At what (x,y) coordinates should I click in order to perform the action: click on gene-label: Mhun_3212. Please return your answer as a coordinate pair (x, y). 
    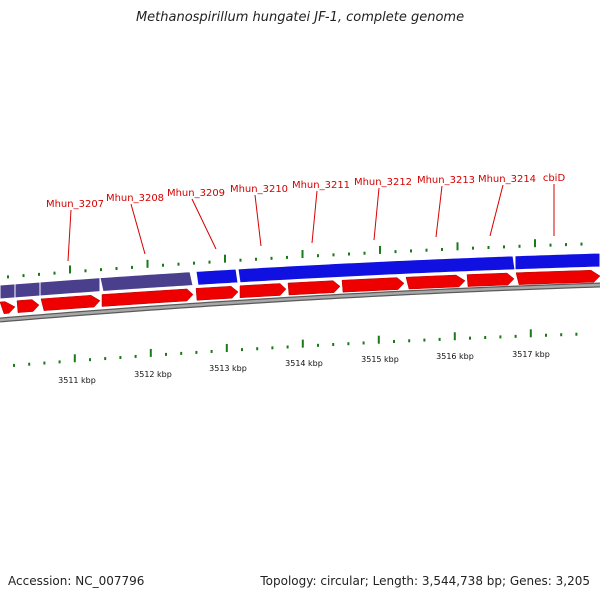
    Looking at the image, I should click on (383, 182).